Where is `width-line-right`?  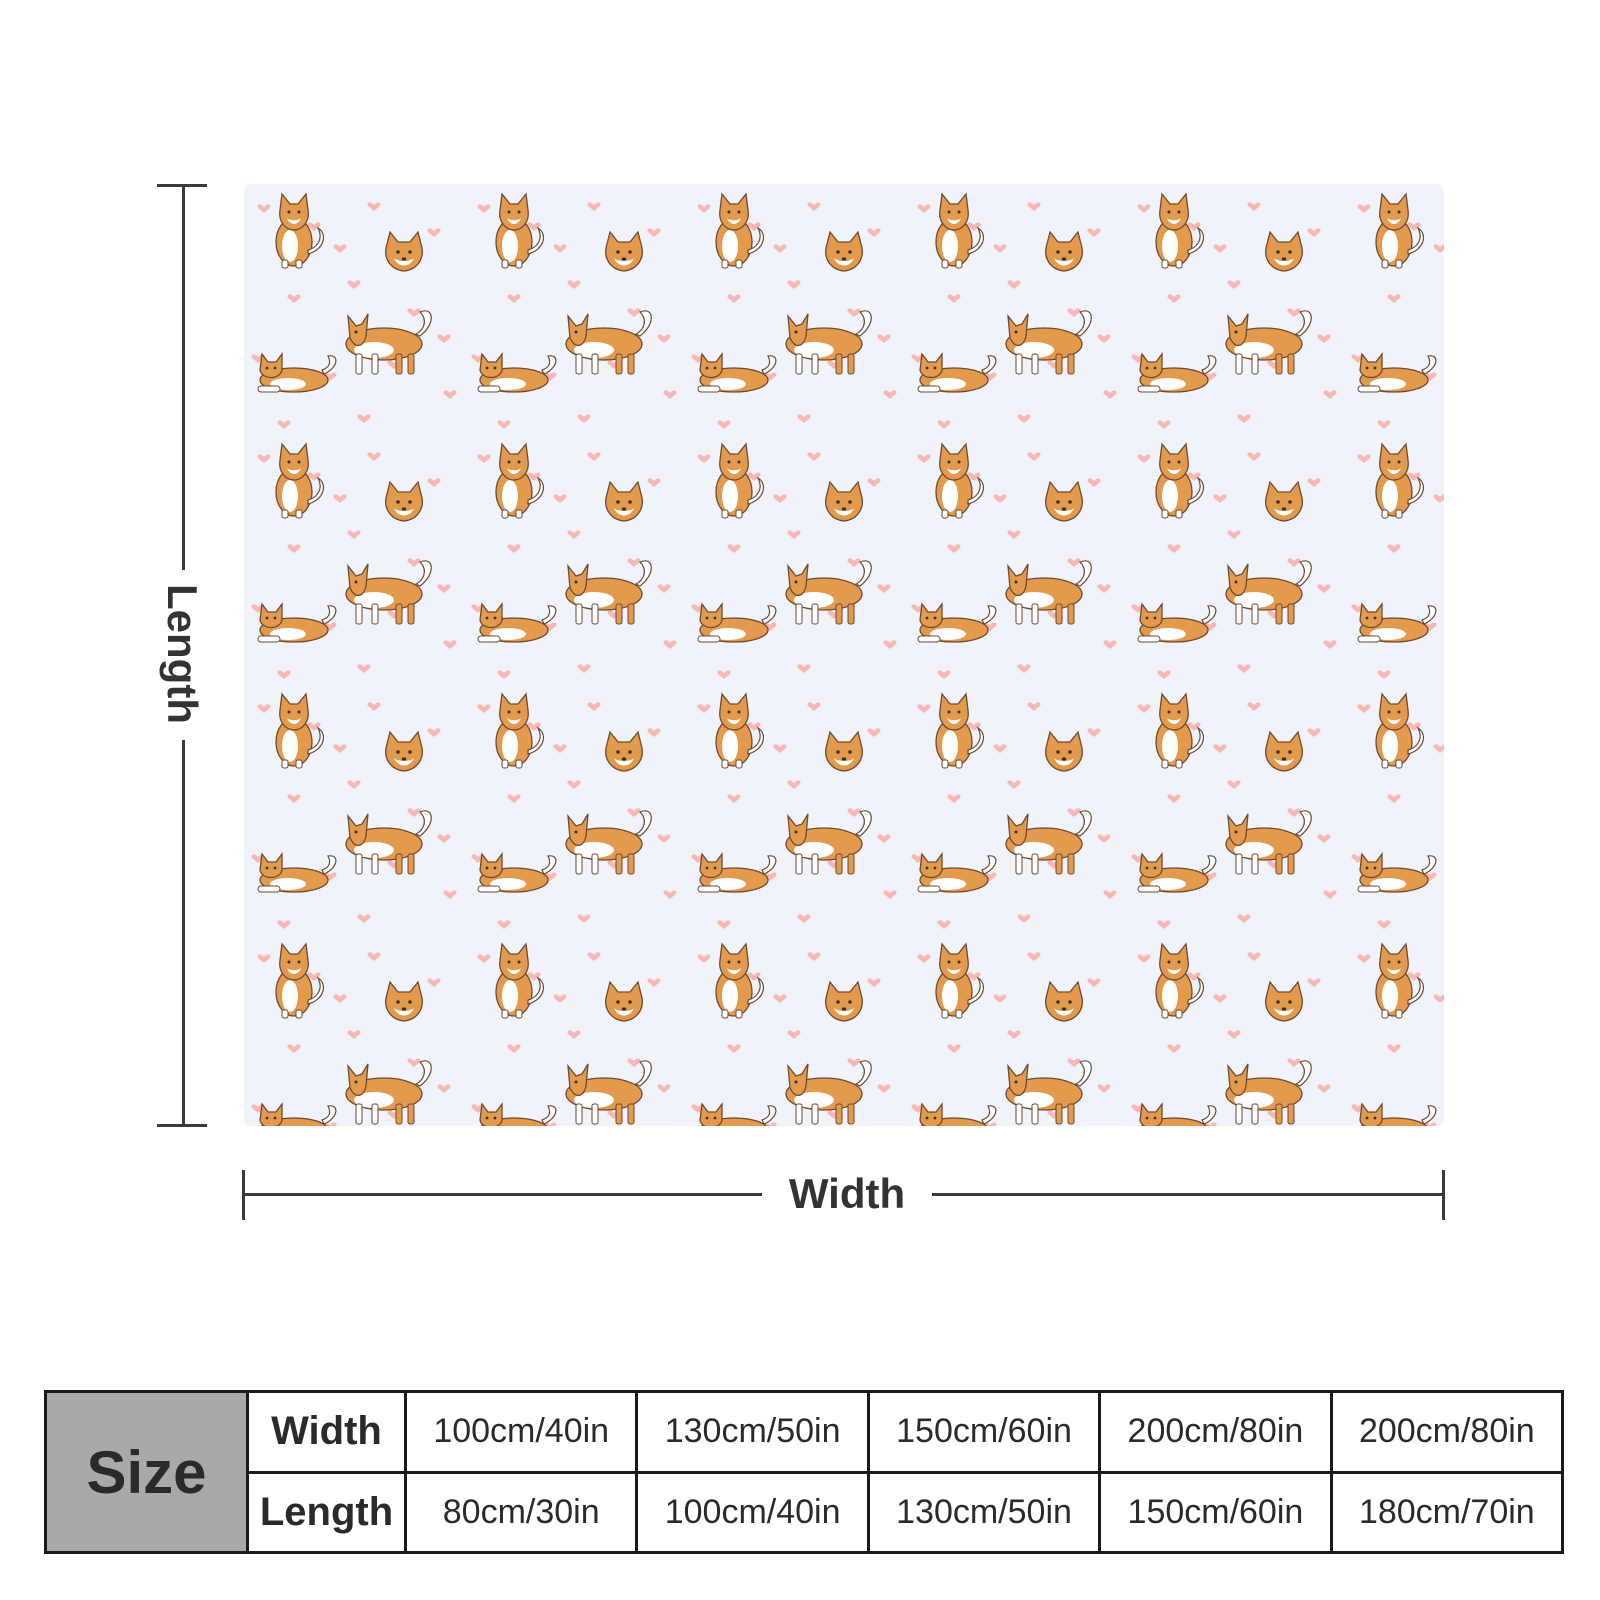
width-line-right is located at coordinates (1188, 1194).